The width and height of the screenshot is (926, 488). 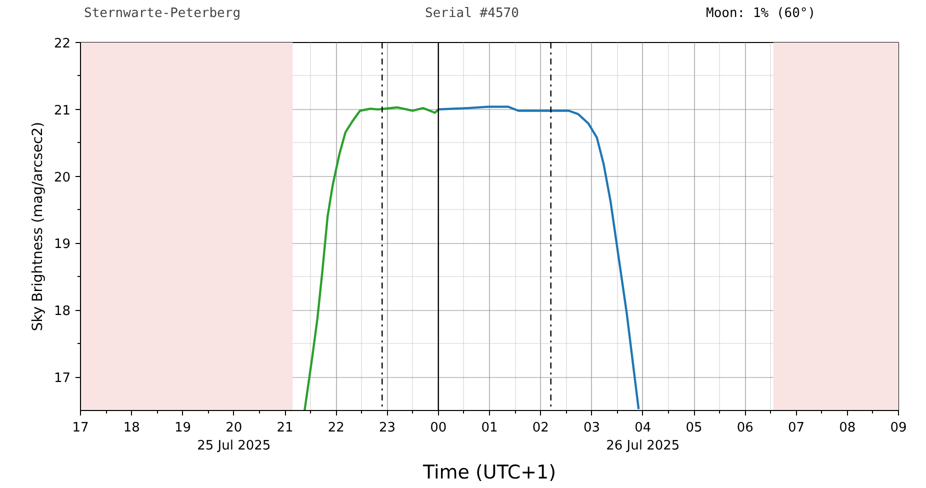 I want to click on x-tick-label: 19, so click(x=183, y=428).